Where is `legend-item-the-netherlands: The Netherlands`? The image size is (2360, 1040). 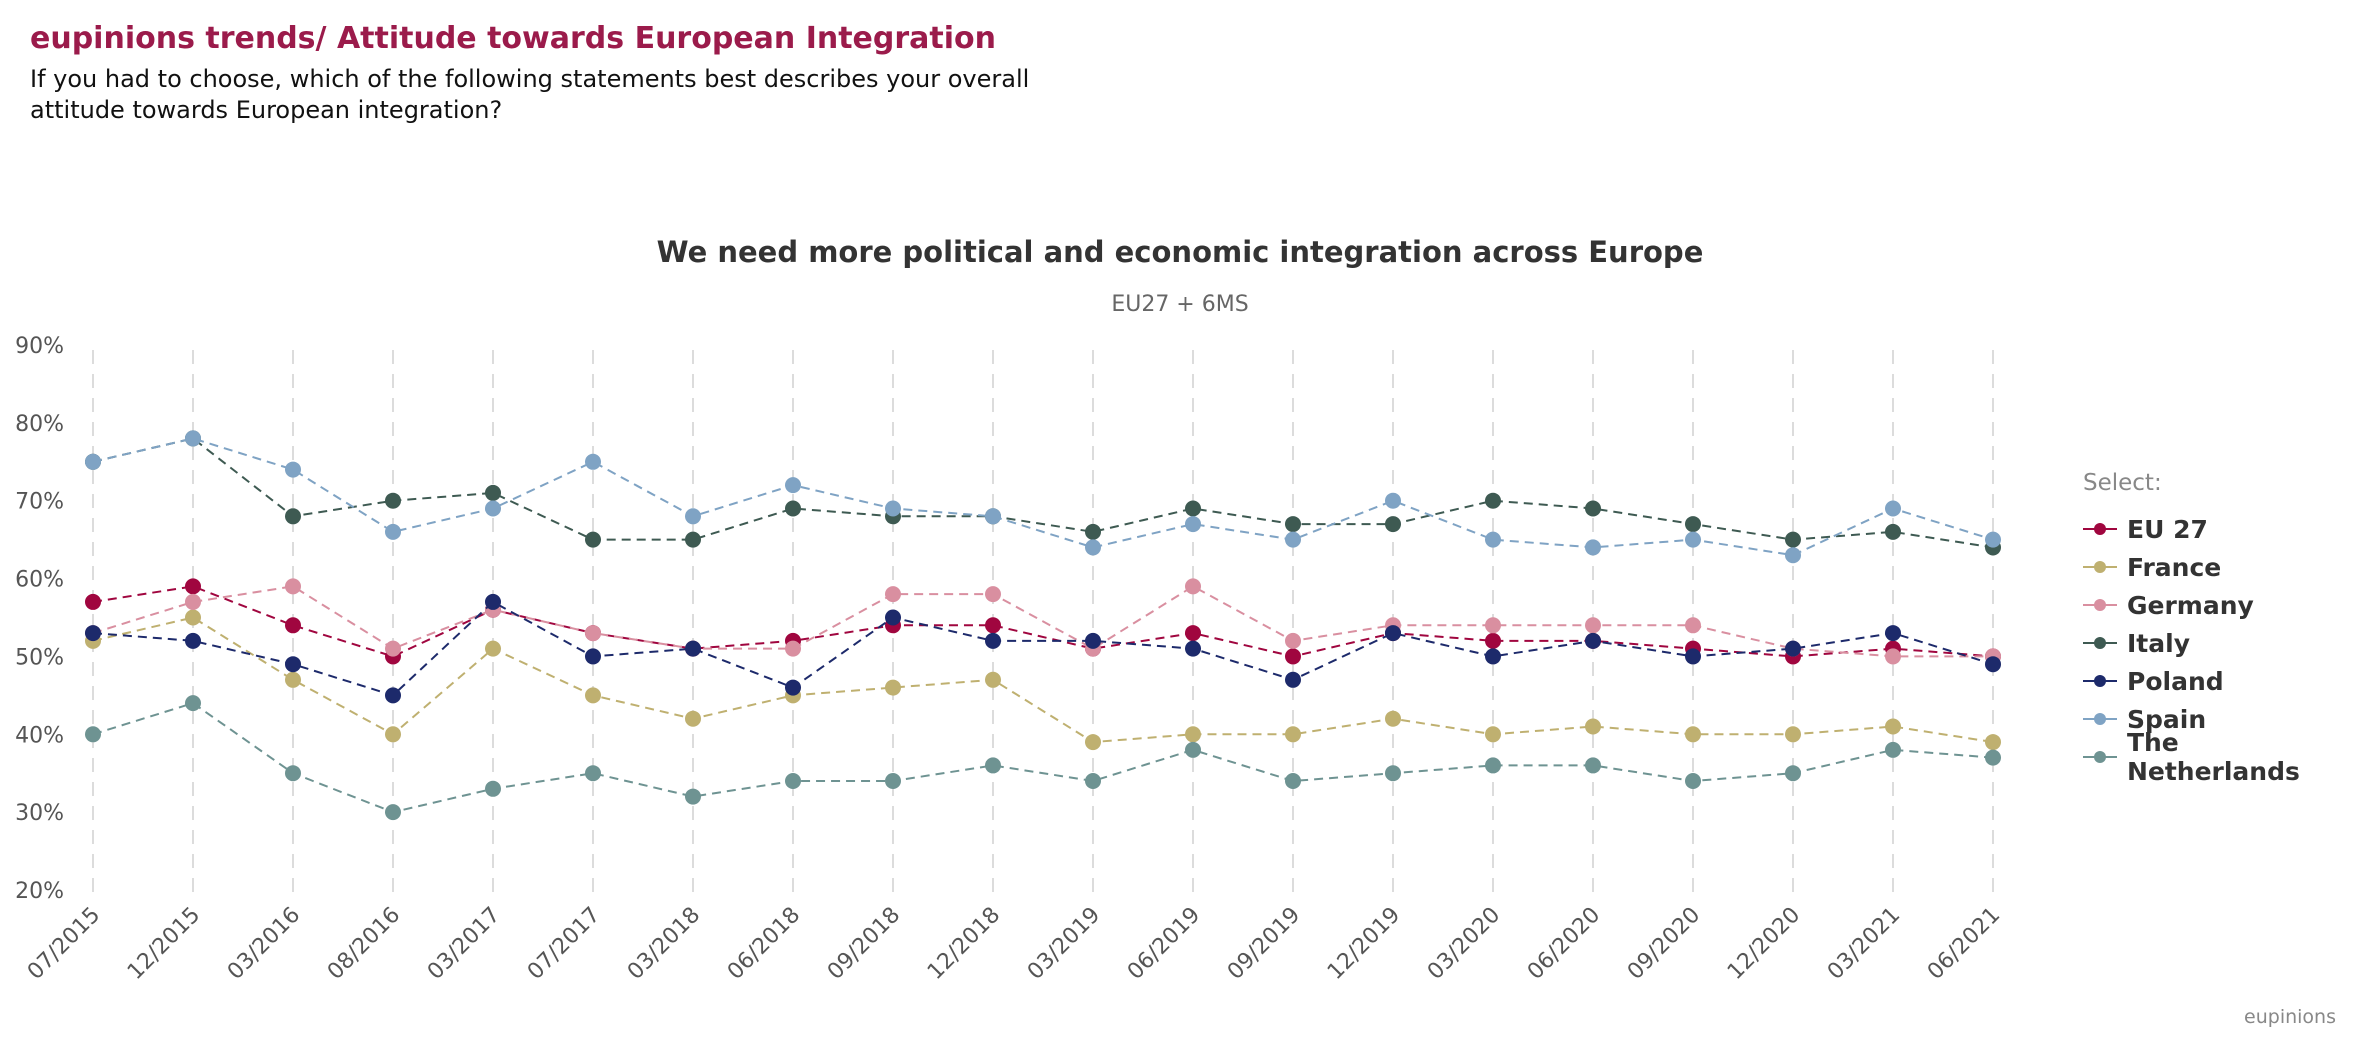
legend-item-the-netherlands: The Netherlands is located at coordinates (2221, 757).